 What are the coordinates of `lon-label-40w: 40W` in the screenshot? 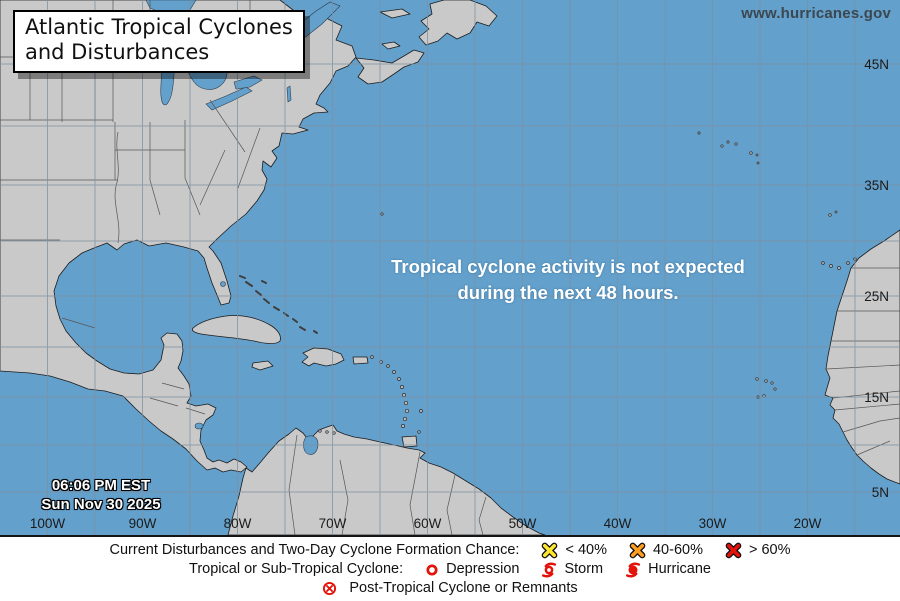 It's located at (618, 523).